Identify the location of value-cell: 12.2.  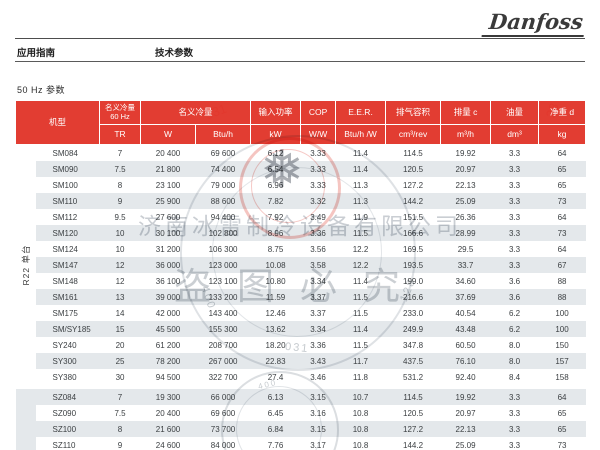
(360, 265).